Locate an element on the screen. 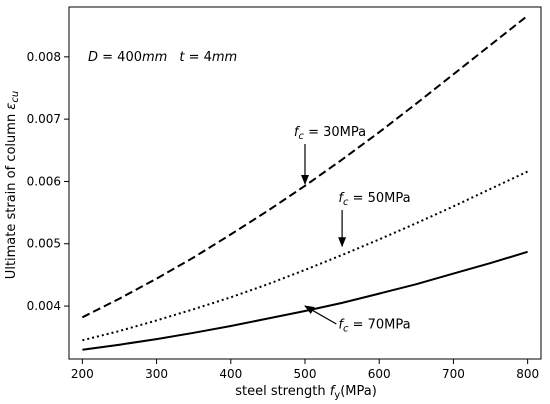  y-axis-label-main: Ultimate strain of column is located at coordinates (11, 195).